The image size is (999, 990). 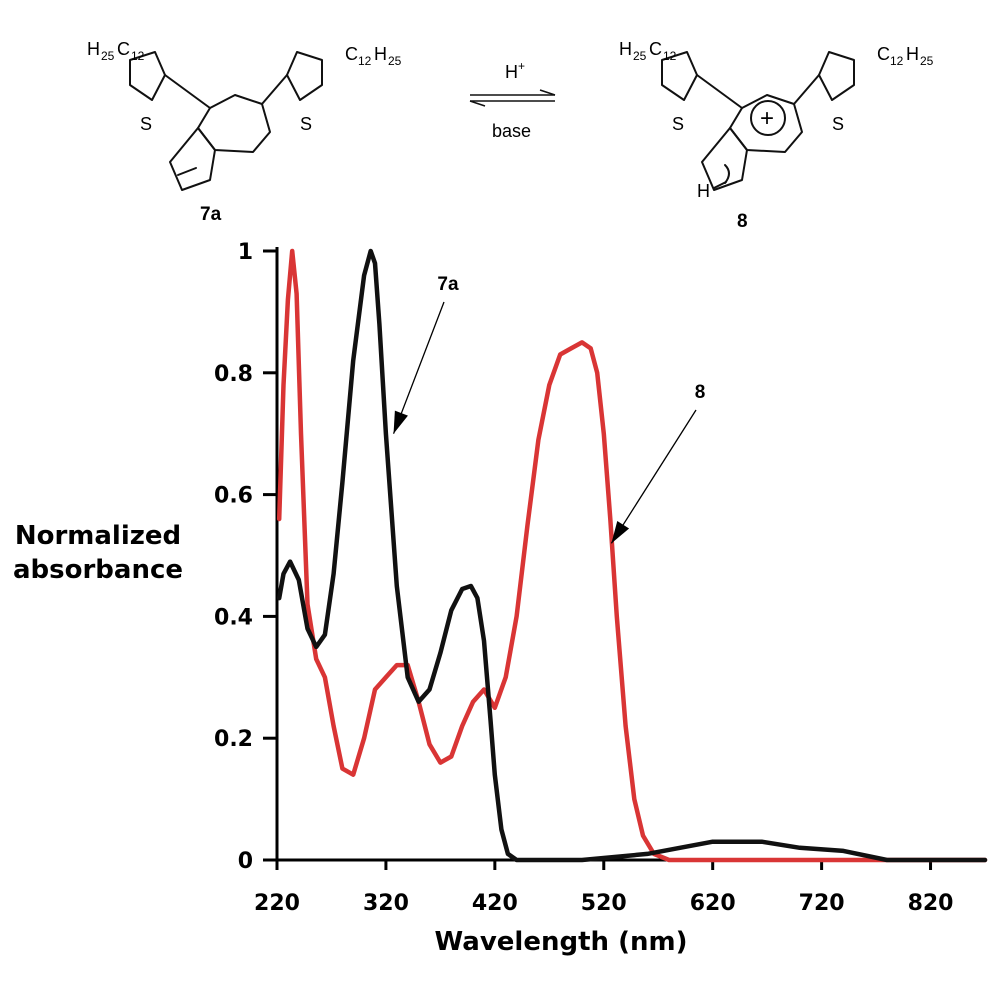 I want to click on equilibrium-arrows: H + base, so click(x=512, y=100).